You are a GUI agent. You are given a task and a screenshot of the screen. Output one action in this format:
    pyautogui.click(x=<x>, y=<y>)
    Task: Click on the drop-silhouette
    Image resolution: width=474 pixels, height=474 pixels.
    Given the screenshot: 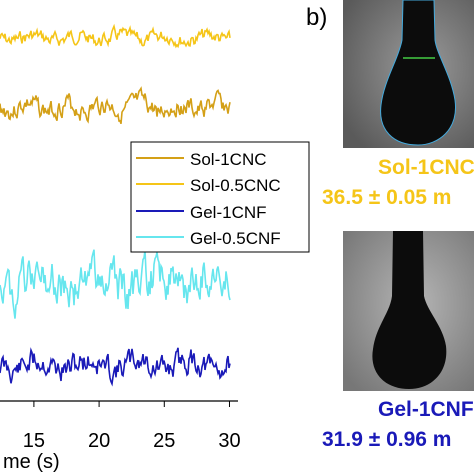 What is the action you would take?
    pyautogui.click(x=418, y=73)
    